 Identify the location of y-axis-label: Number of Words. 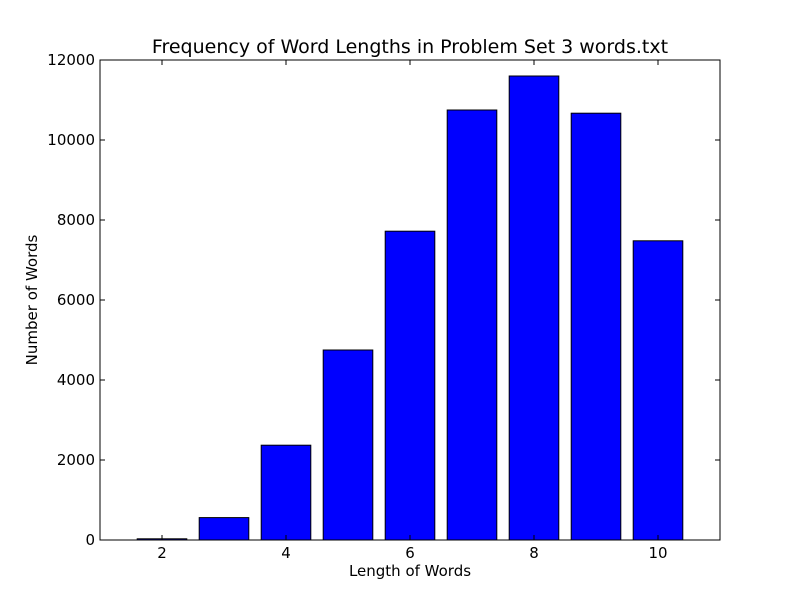
(32, 300).